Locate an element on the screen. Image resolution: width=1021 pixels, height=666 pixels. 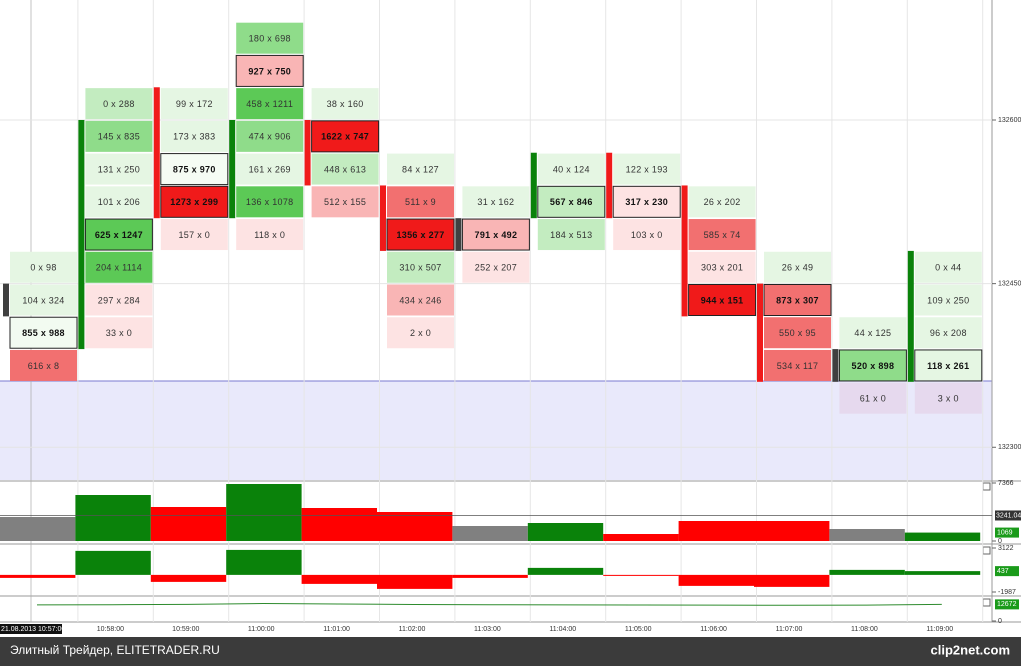
cell-label: 184 x 513 is located at coordinates (571, 235).